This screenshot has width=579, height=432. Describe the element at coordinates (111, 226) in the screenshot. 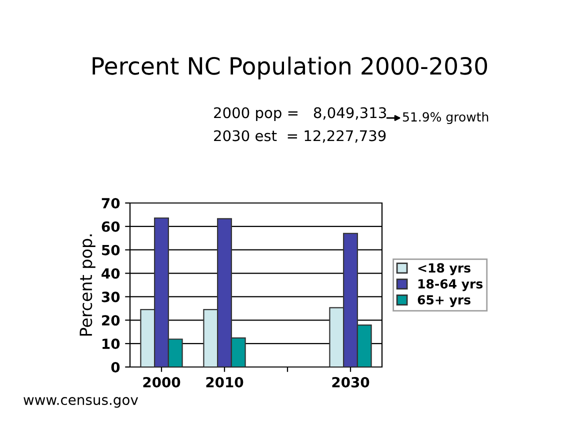

I see `y-tick-label: 60` at that location.